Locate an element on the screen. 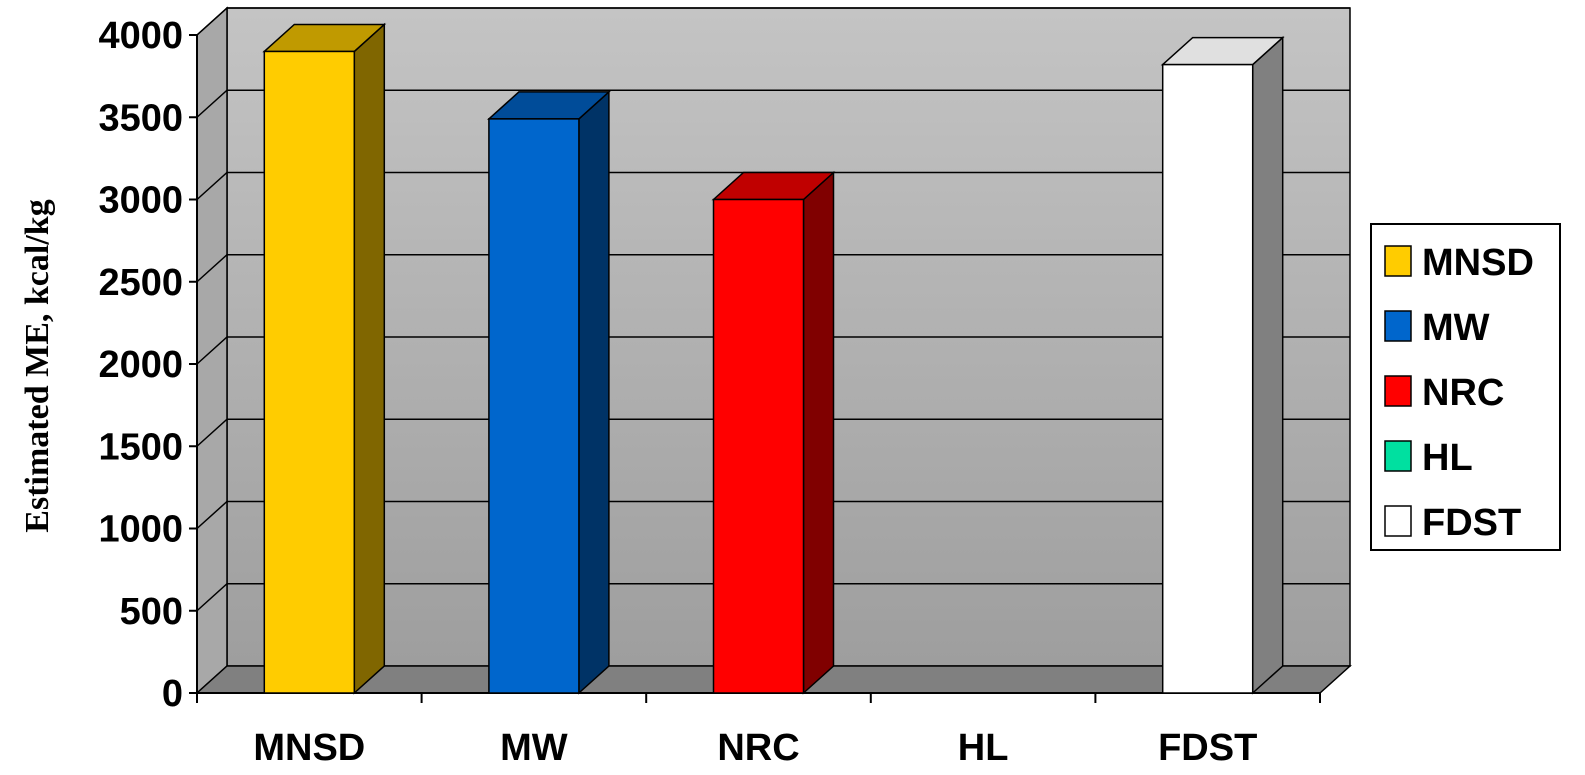  x-tick-labels: MNSD MW NRC HL FDST is located at coordinates (755, 748).